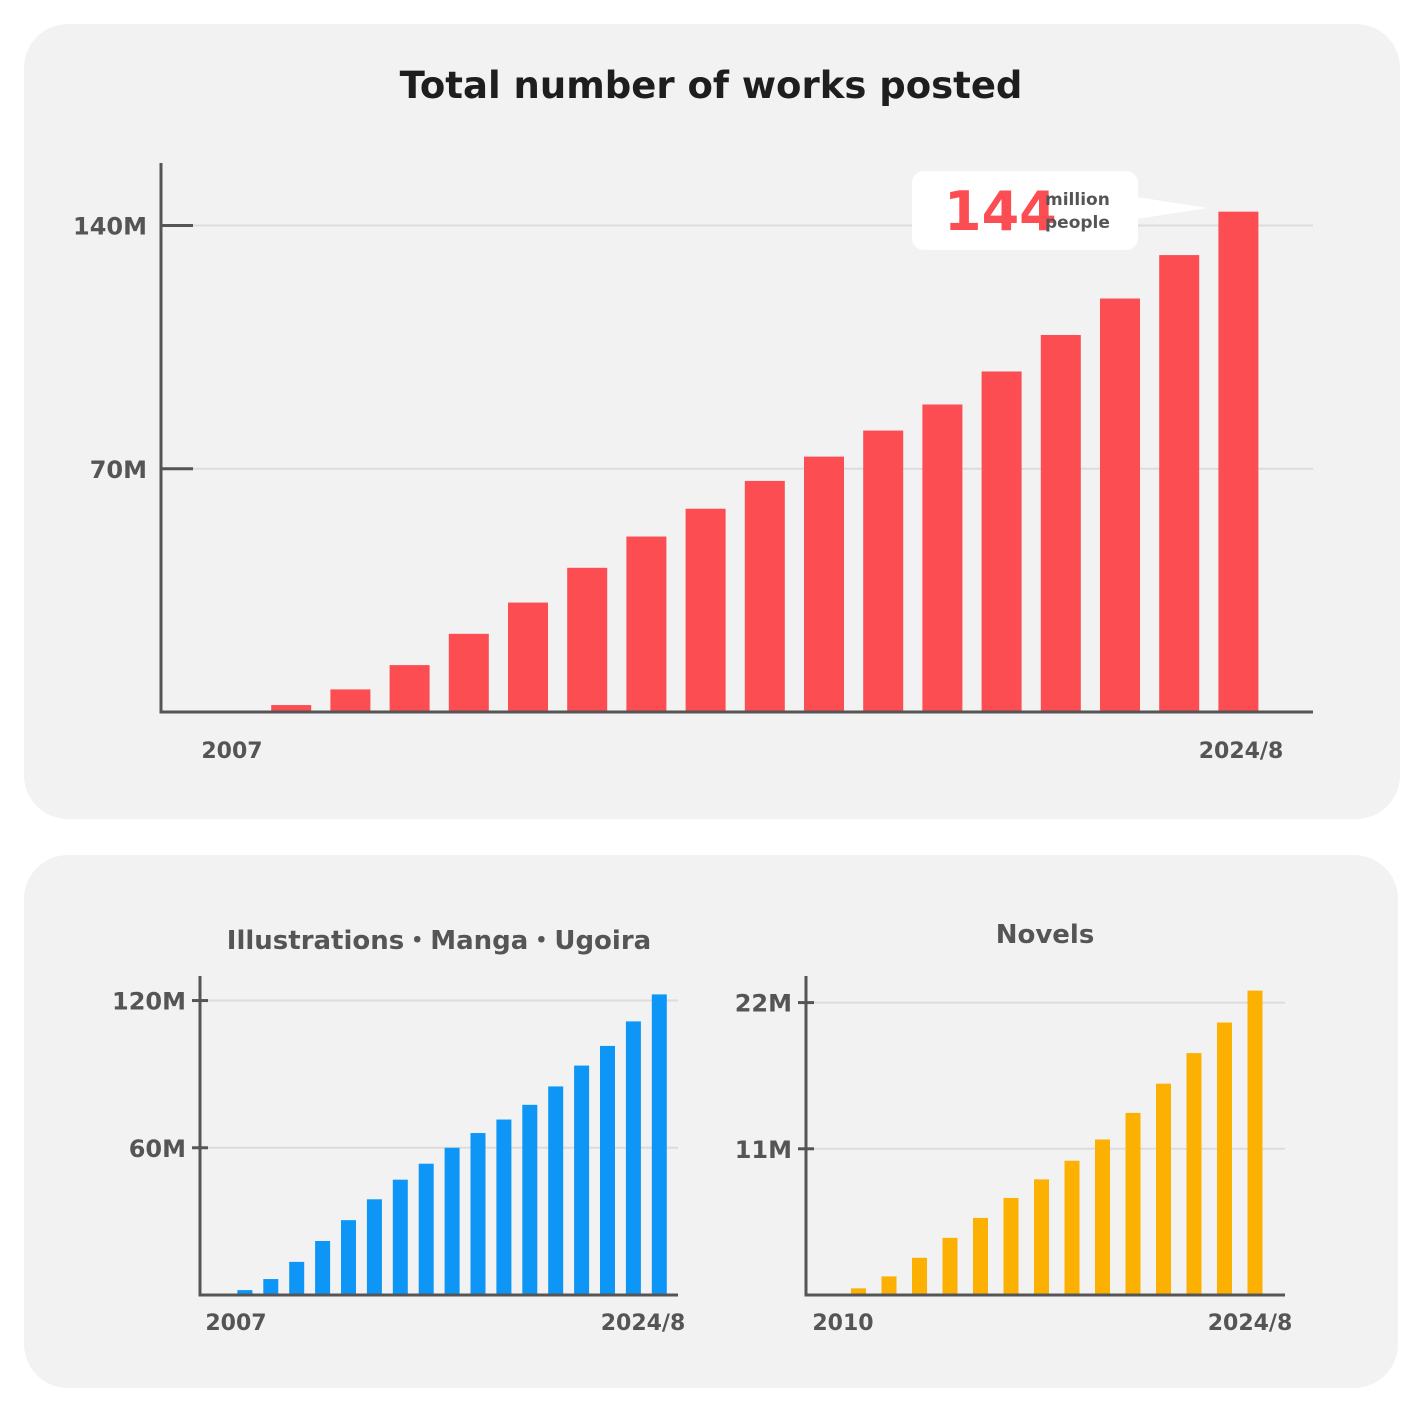  What do you see at coordinates (1250, 1323) in the screenshot?
I see `novels-x-label-end: 2024/8` at bounding box center [1250, 1323].